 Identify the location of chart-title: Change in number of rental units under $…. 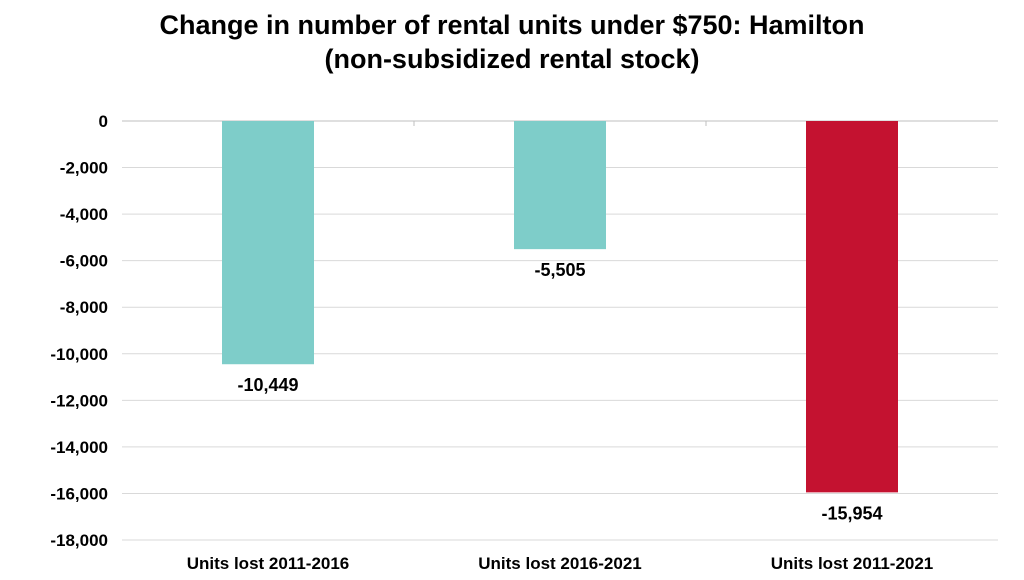
(512, 42).